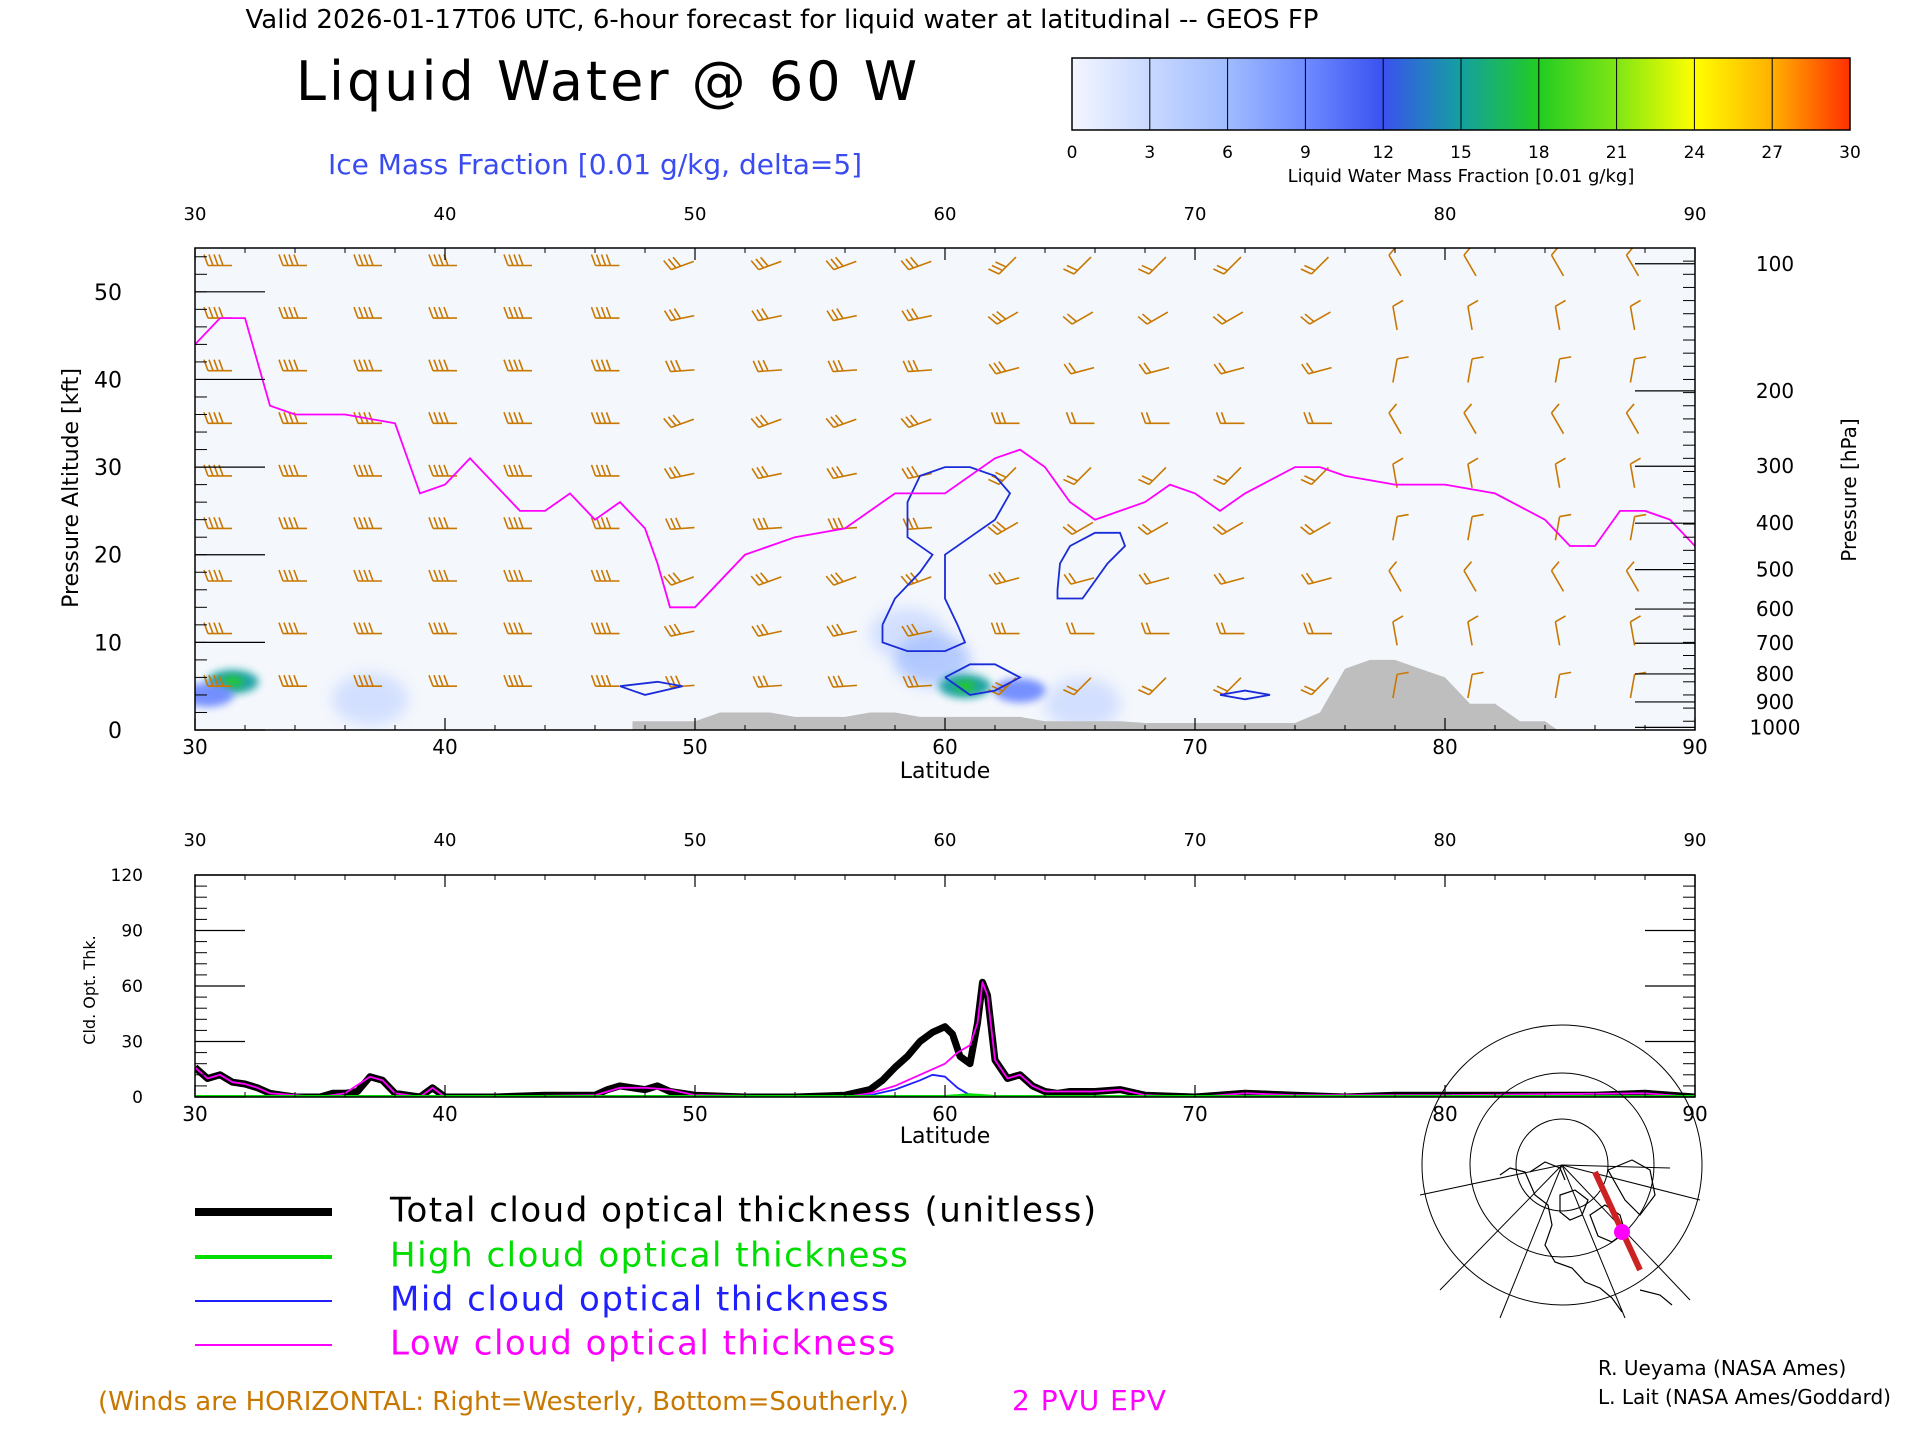 The image size is (1920, 1440). What do you see at coordinates (945, 214) in the screenshot?
I see `x-tick-label-top: 60` at bounding box center [945, 214].